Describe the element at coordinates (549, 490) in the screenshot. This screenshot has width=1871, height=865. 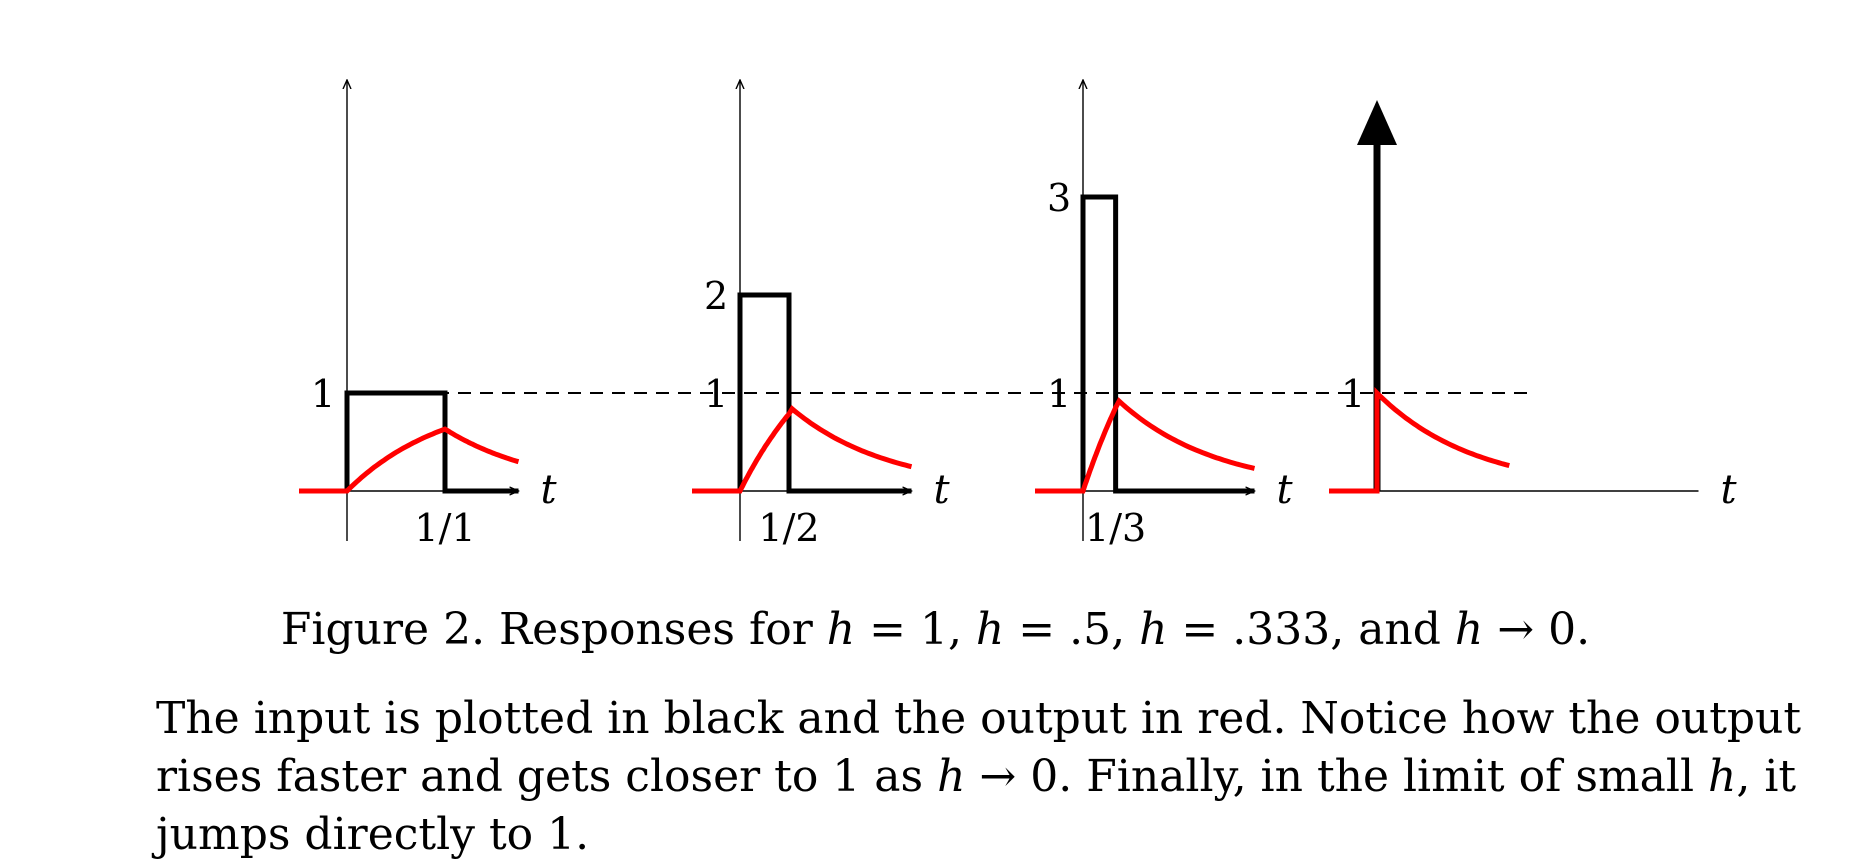
I see `axis-label-t-1: t` at that location.